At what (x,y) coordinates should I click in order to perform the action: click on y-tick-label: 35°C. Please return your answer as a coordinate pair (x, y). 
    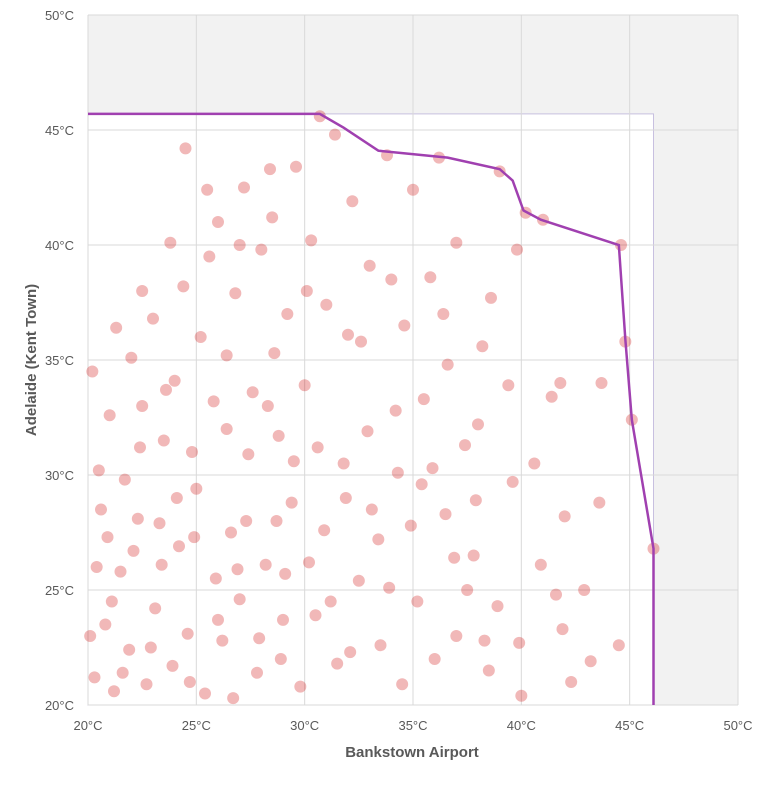
    Looking at the image, I should click on (59, 360).